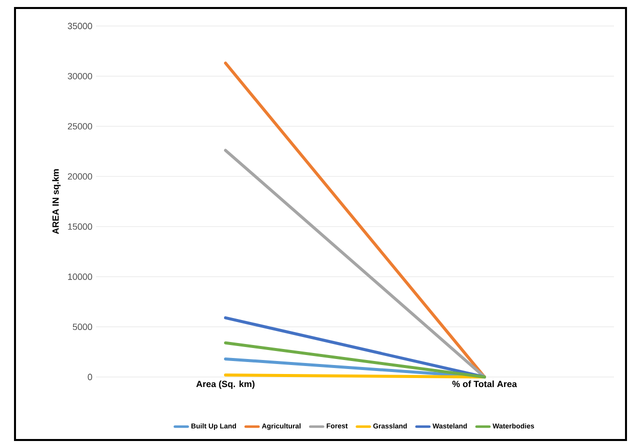 The image size is (634, 448). Describe the element at coordinates (484, 384) in the screenshot. I see `x-tick-label: % of Total Area` at that location.